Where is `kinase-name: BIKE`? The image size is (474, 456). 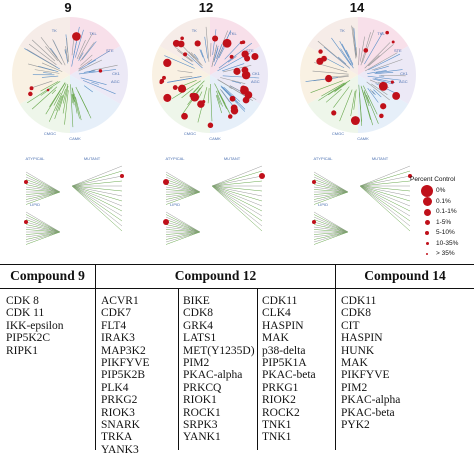
kinase-name: BIKE is located at coordinates (219, 301).